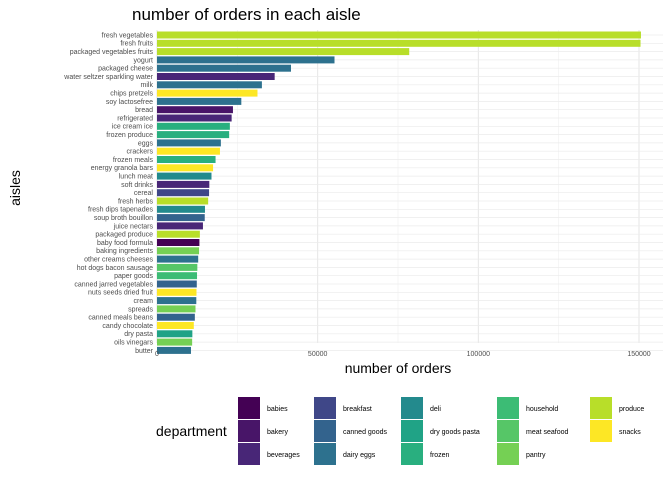 The height and width of the screenshot is (480, 672). I want to click on y-tick-label: hot dogs bacon sausage, so click(115, 268).